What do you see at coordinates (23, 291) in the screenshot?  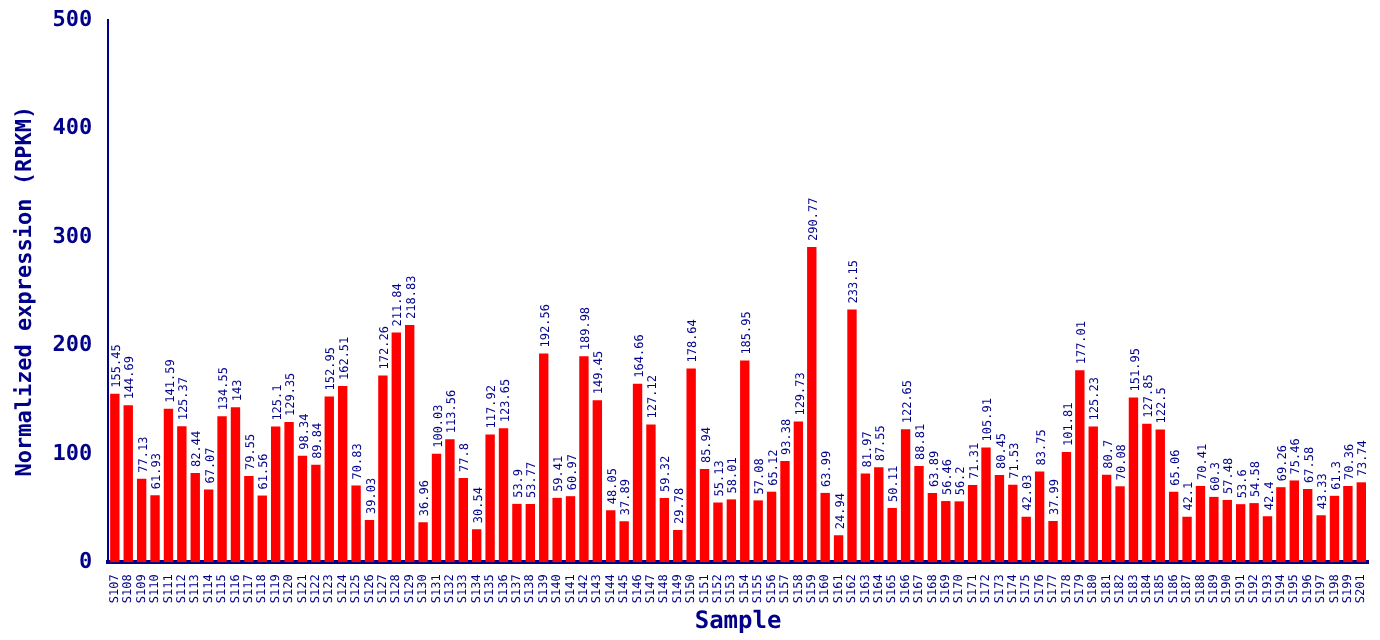 I see `y-axis-title: Normalized expression (RPKM)` at bounding box center [23, 291].